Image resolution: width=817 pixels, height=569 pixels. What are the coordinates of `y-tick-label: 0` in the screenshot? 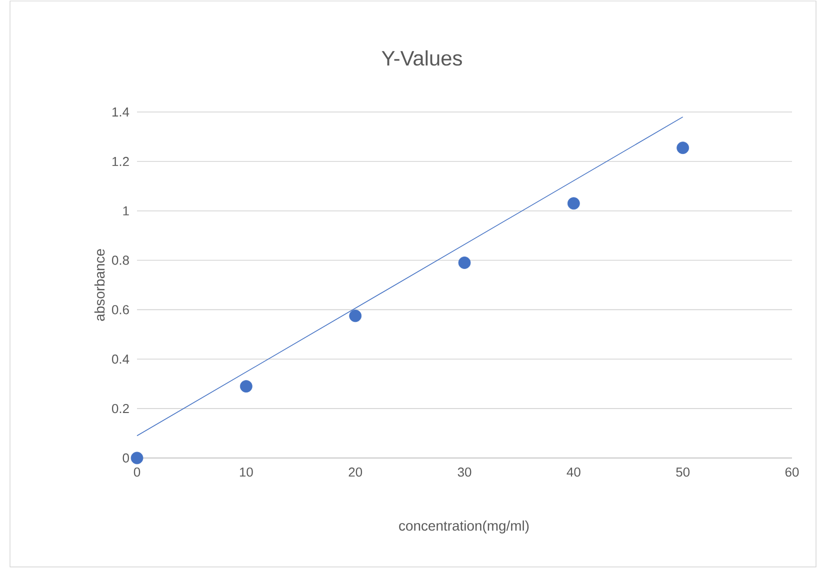 It's located at (125, 458).